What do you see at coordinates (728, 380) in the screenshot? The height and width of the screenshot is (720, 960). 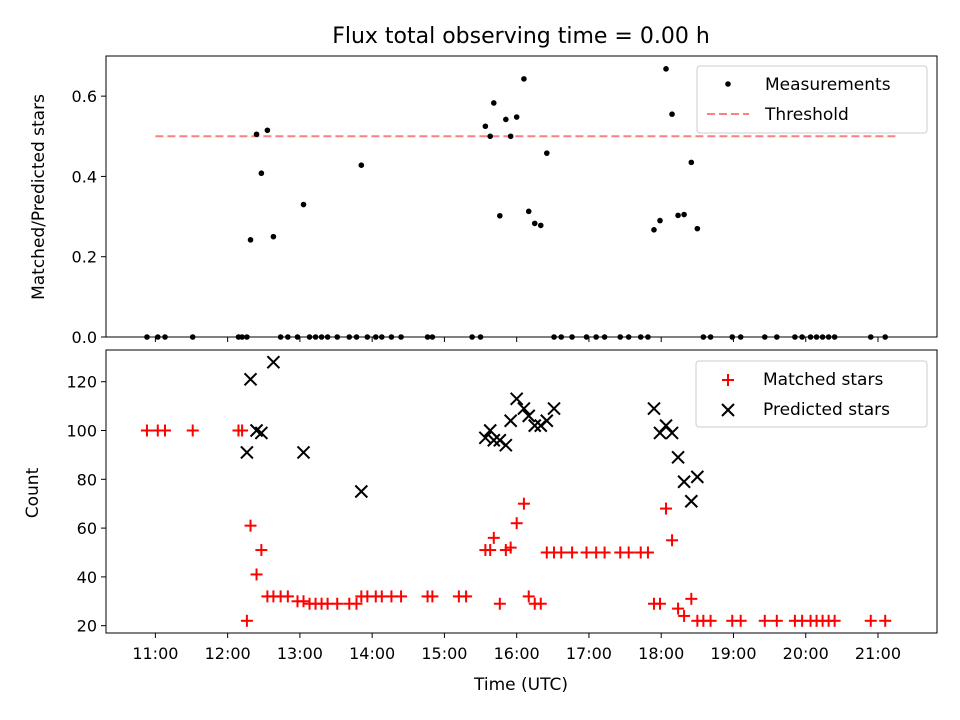 I see `legend-matched-marker` at bounding box center [728, 380].